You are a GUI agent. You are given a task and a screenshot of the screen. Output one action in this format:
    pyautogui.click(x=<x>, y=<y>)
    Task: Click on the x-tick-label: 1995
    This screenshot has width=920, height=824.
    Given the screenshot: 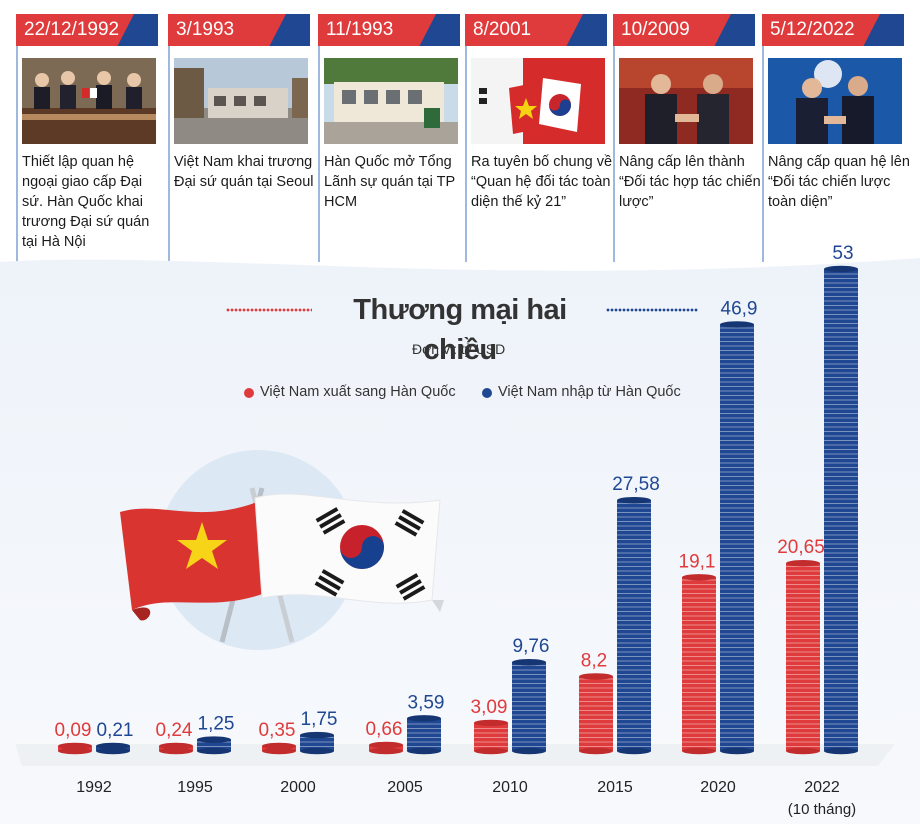 What is the action you would take?
    pyautogui.click(x=195, y=787)
    